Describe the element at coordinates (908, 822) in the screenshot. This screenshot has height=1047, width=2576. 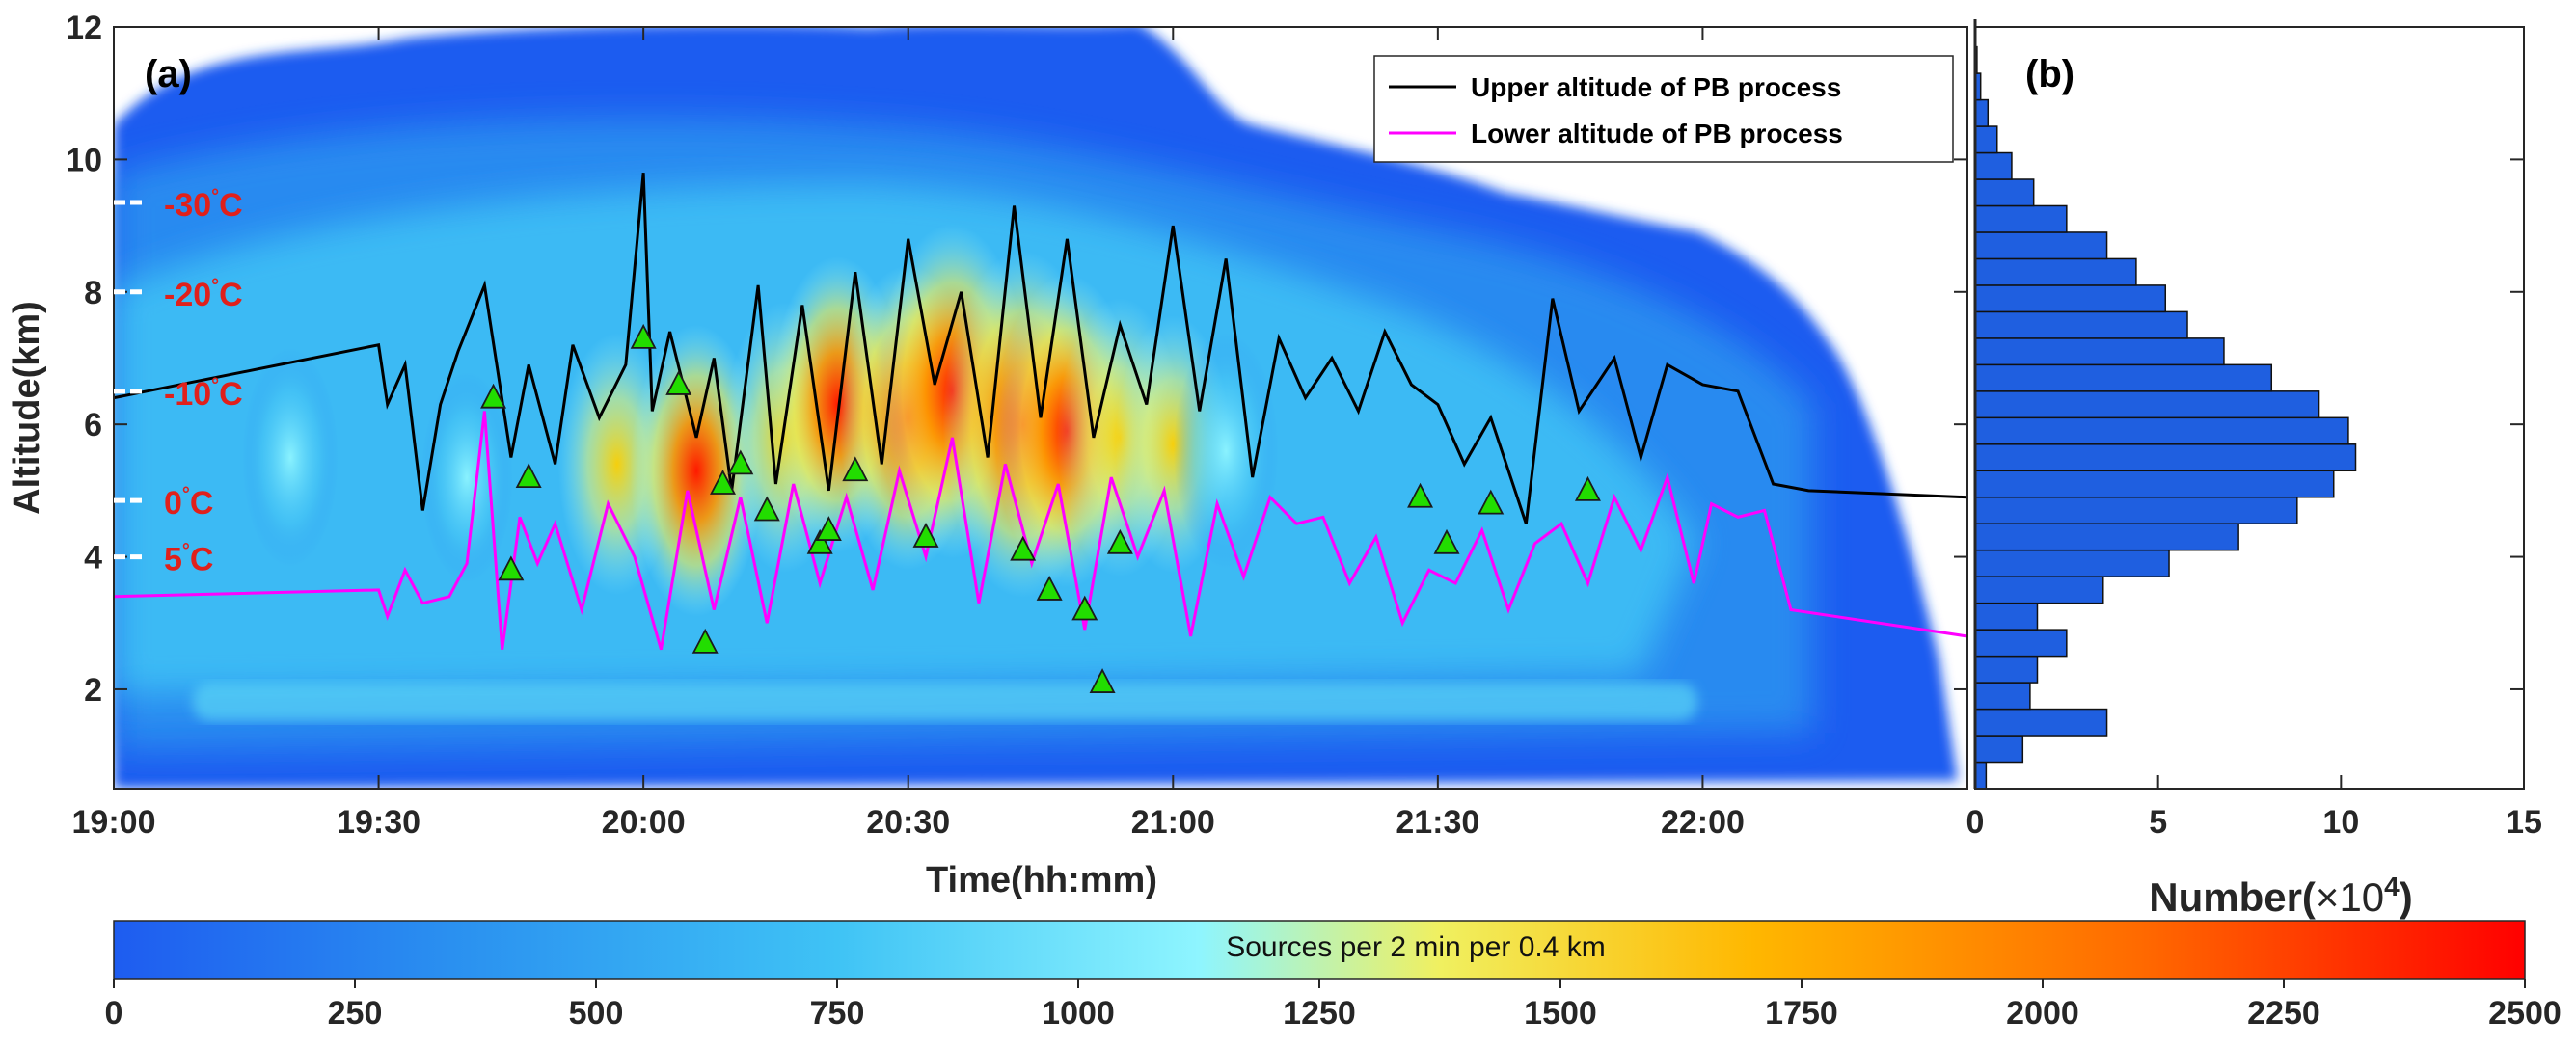
I see `x-tick-label: 20:30` at that location.